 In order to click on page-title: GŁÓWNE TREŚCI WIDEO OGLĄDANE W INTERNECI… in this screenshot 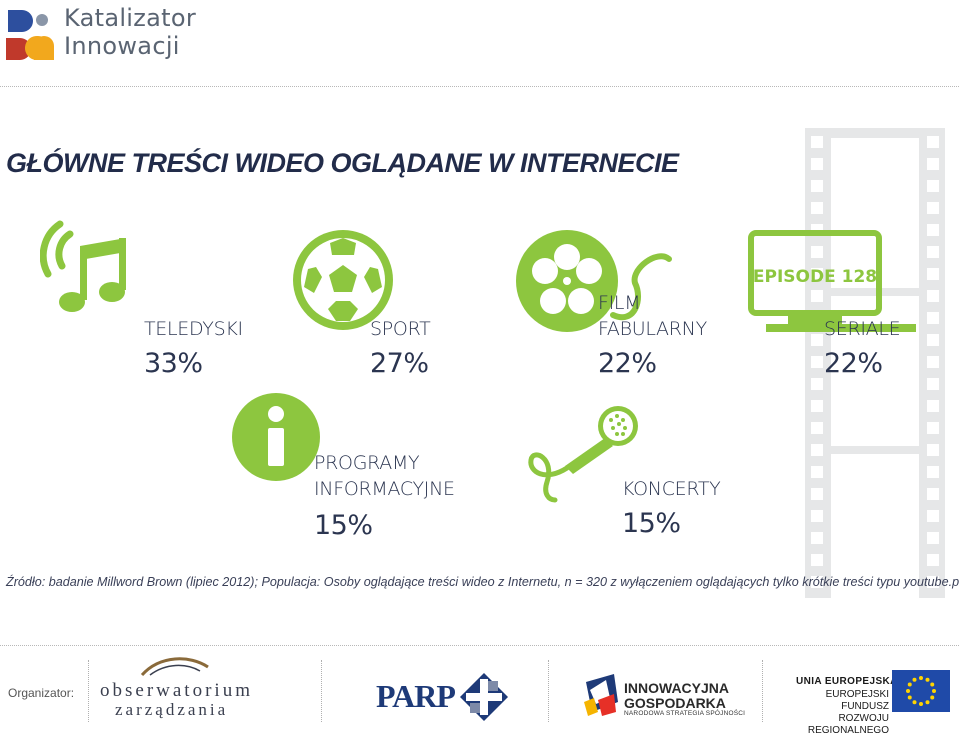, I will do `click(342, 163)`.